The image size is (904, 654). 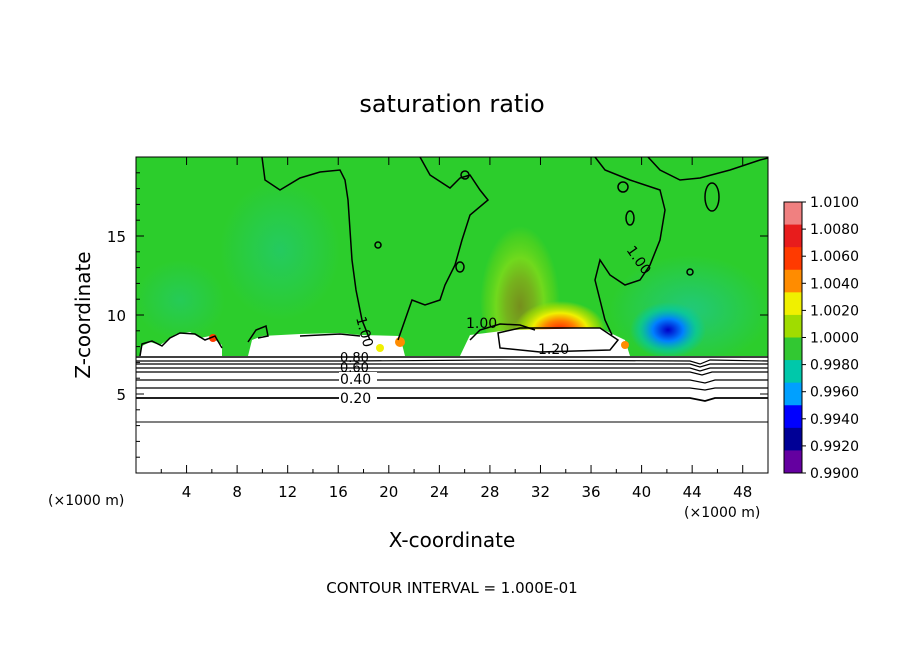 I want to click on contour-interval-note: CONTOUR INTERVAL = 1.000E-01, so click(x=451, y=588).